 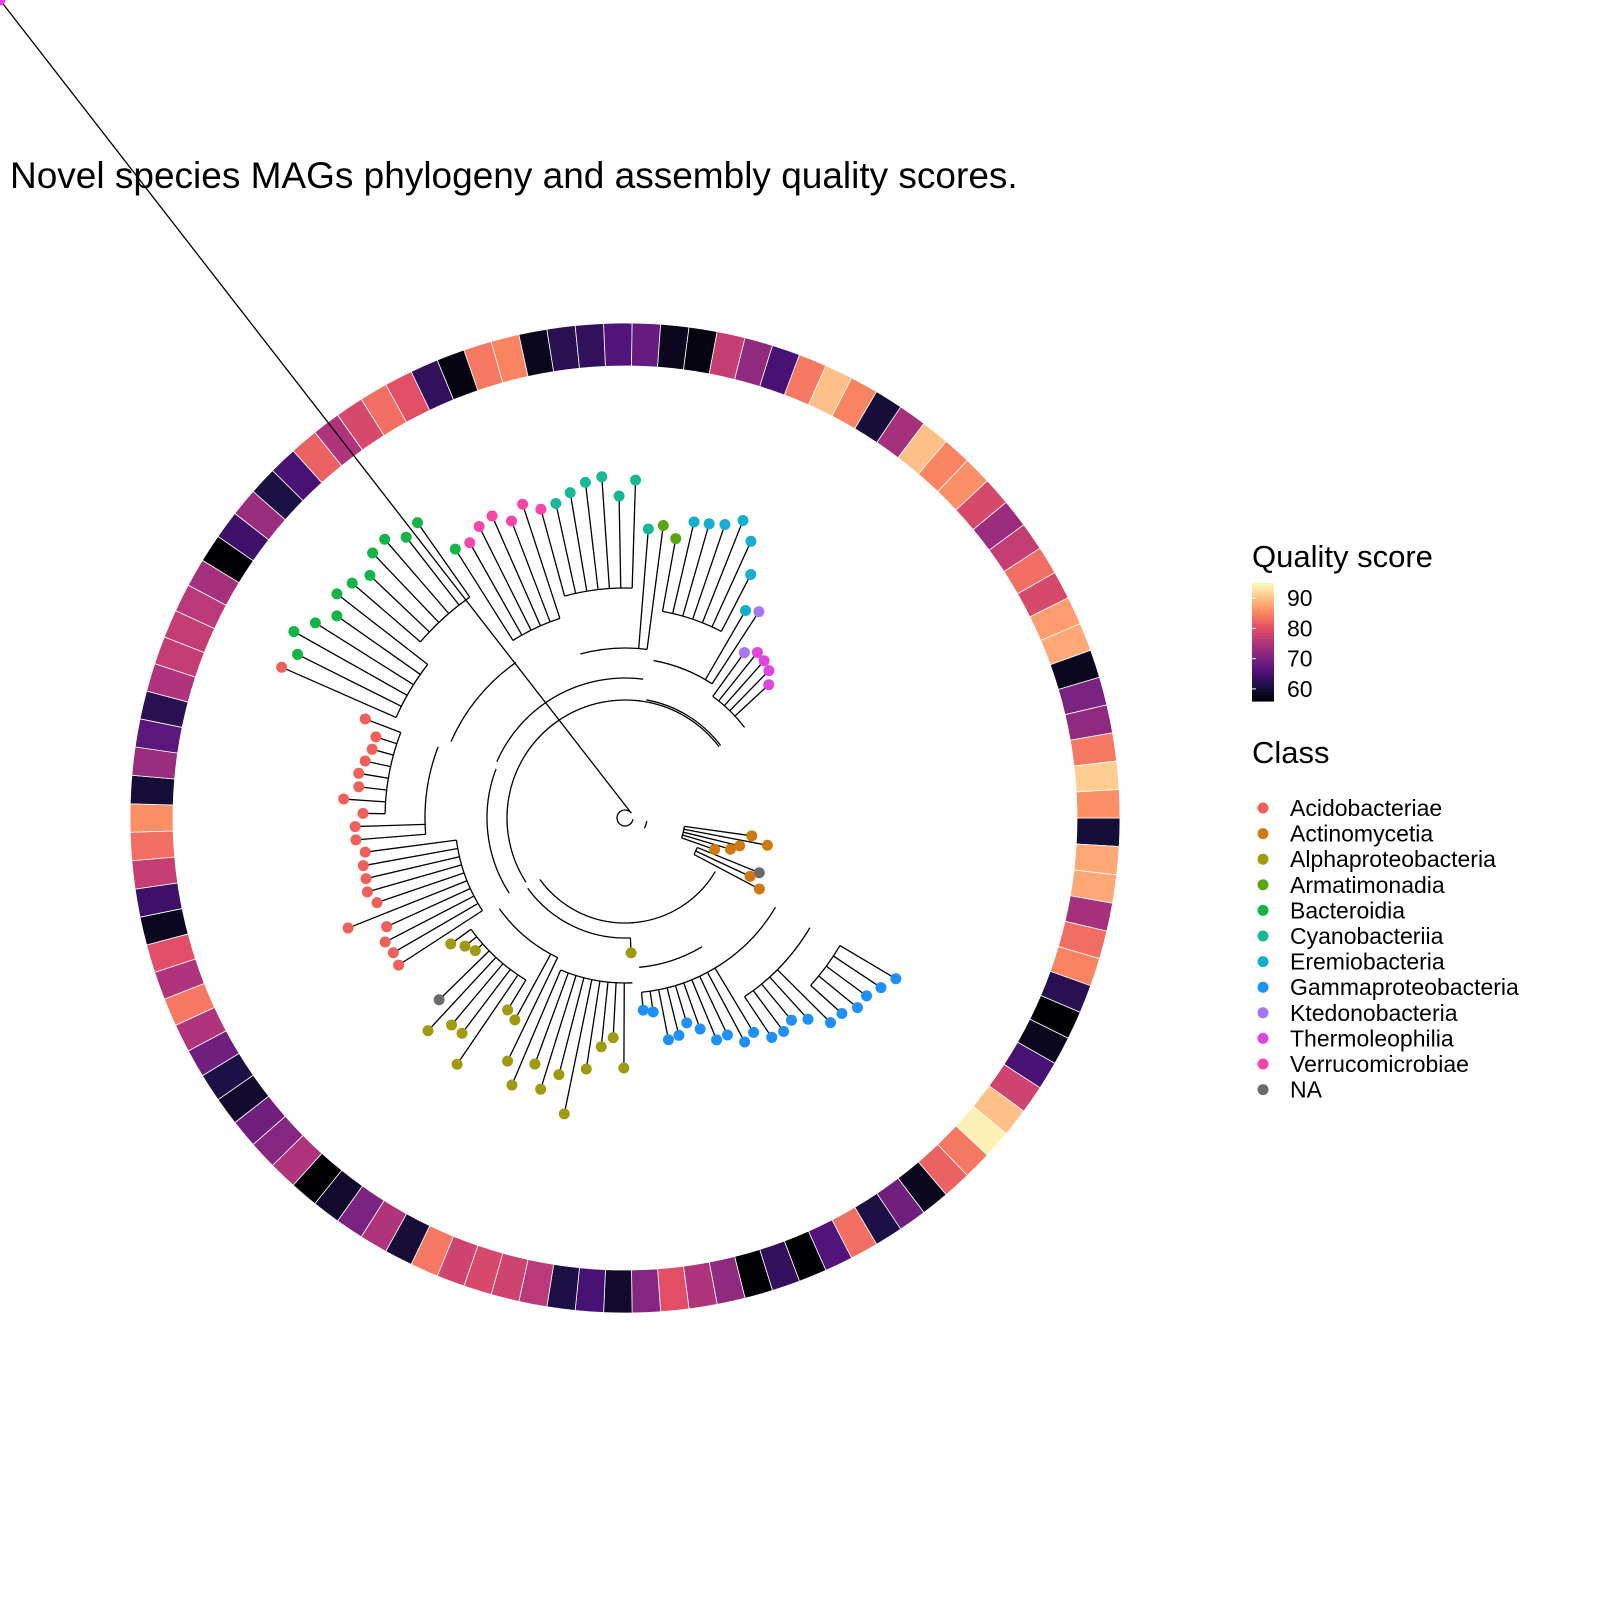 I want to click on class-legend-label: Ktedonobacteria, so click(x=1374, y=1013).